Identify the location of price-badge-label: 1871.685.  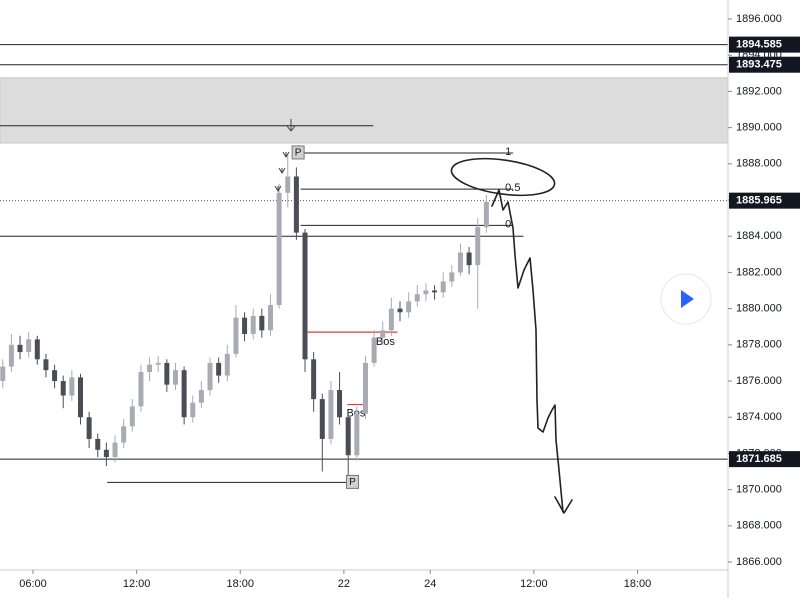
(759, 459).